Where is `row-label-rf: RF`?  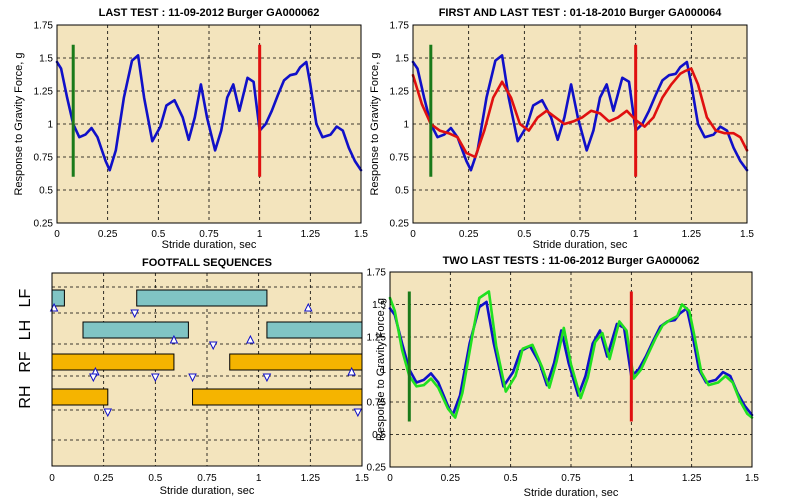 row-label-rf: RF is located at coordinates (25, 362).